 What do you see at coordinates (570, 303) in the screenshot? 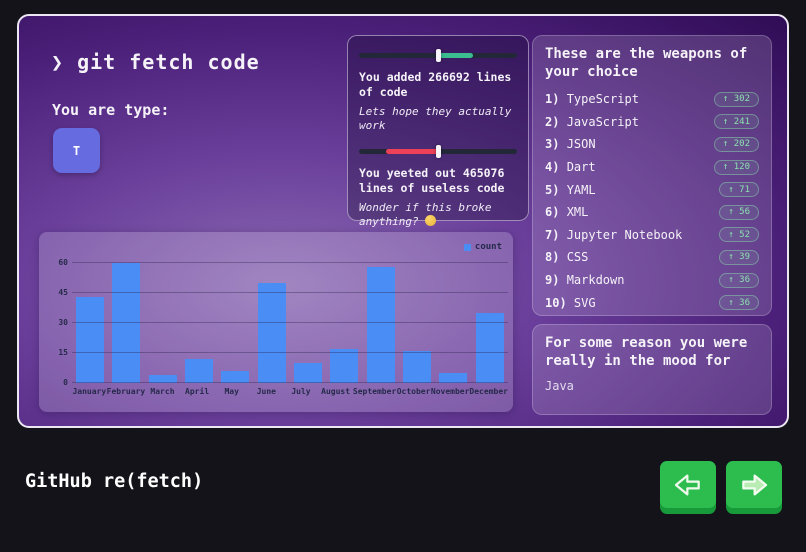
I see `language-name: 10) SVG` at bounding box center [570, 303].